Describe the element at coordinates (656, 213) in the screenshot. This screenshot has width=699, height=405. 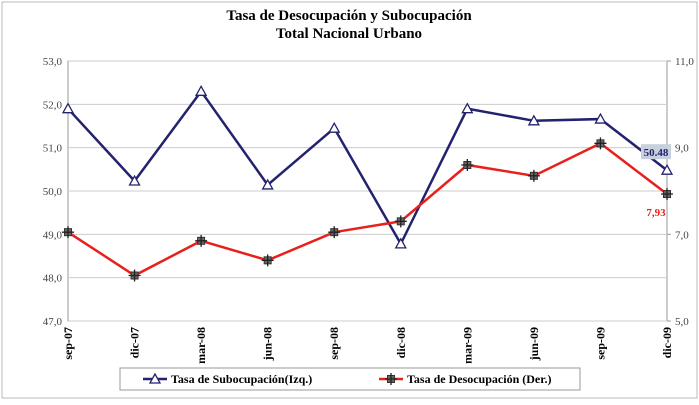
I see `value-label: 7,93` at that location.